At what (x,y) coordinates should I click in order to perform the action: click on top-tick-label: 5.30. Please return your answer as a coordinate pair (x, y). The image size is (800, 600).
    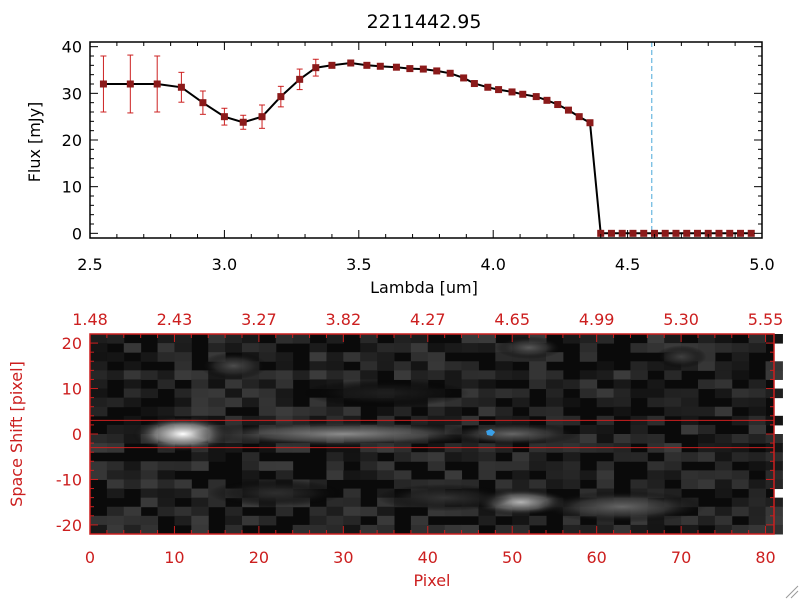
    Looking at the image, I should click on (681, 319).